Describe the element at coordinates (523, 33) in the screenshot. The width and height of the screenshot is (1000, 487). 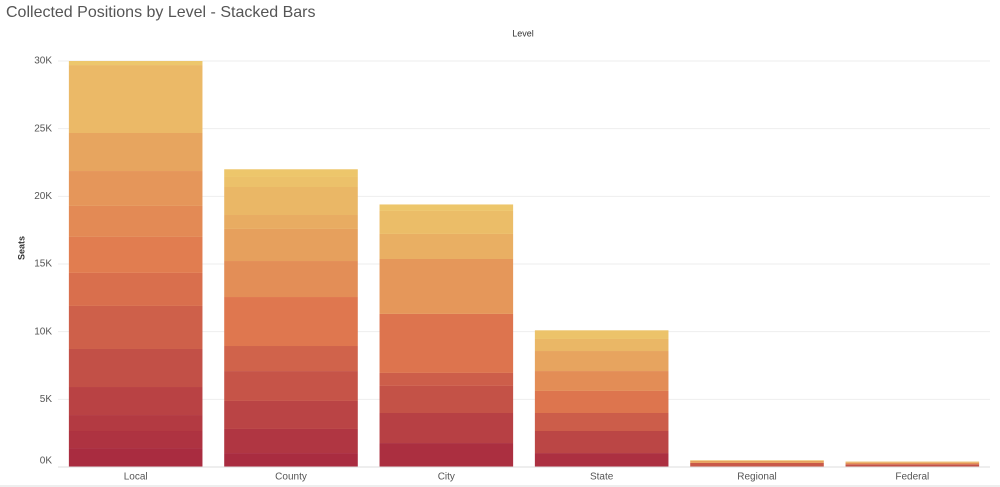
I see `column-header: Level` at that location.